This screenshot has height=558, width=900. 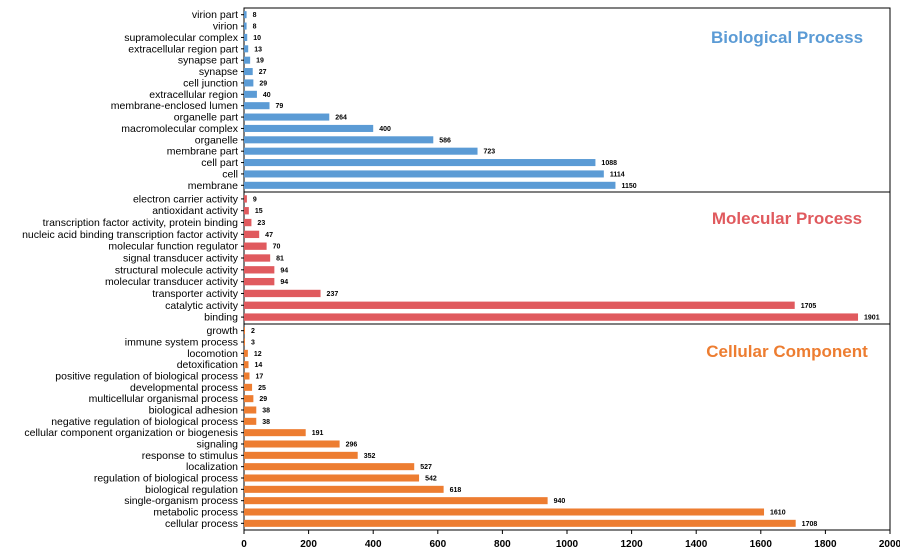 I want to click on value-label: 2, so click(x=253, y=331).